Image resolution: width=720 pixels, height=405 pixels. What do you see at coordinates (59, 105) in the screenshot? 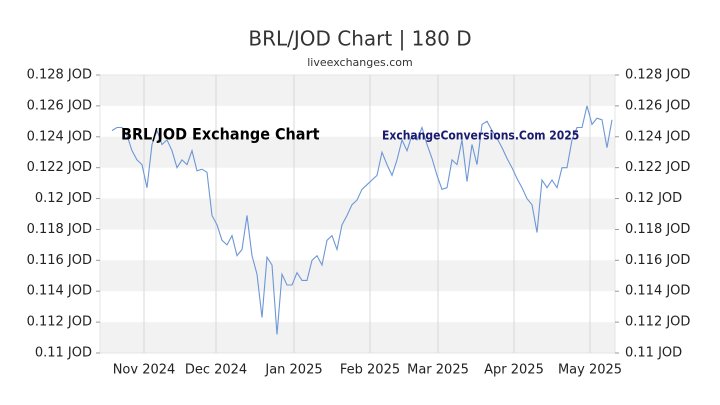
I see `y-tick-label: 0.126 JOD` at bounding box center [59, 105].